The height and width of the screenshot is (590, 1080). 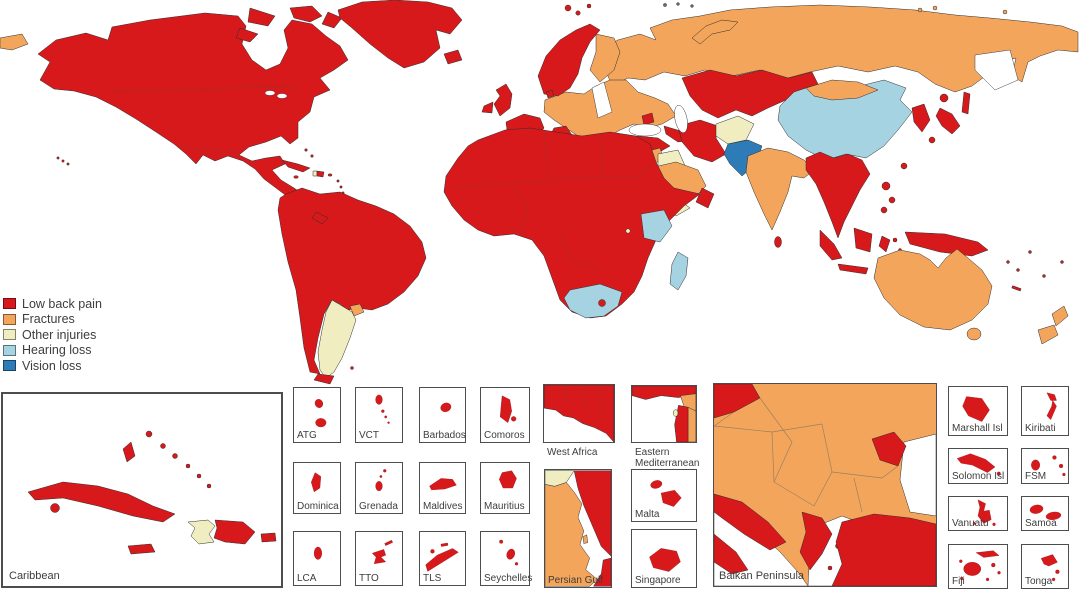 I want to click on inset-eastern-mediterranean, so click(x=664, y=414).